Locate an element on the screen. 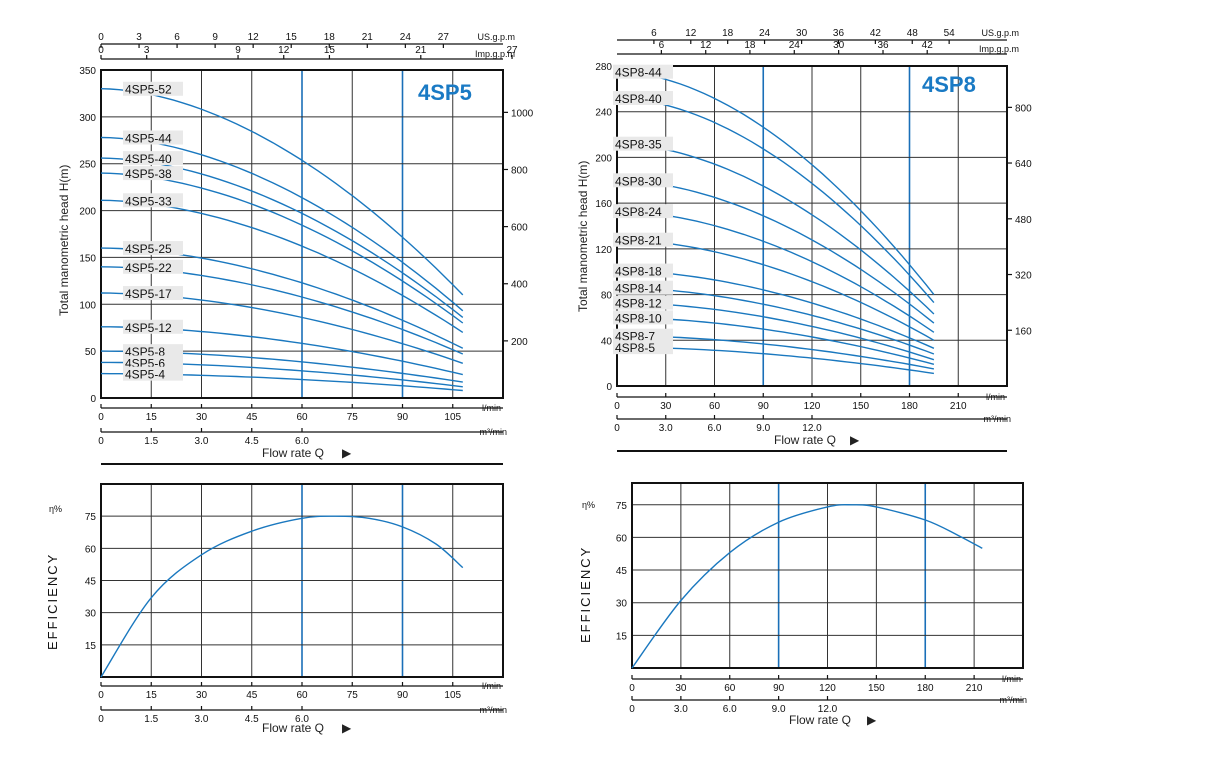  x-tick-label-imp: 6 is located at coordinates (662, 45).